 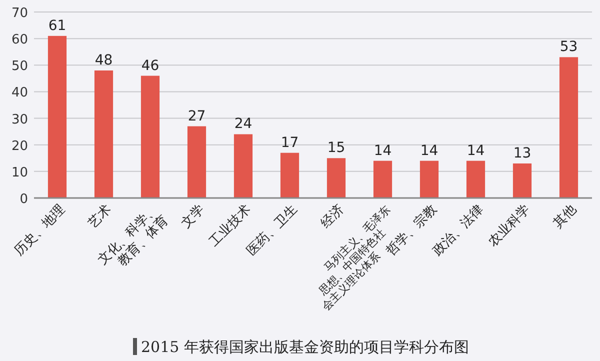 I want to click on y-tick-label: 40, so click(x=19, y=93).